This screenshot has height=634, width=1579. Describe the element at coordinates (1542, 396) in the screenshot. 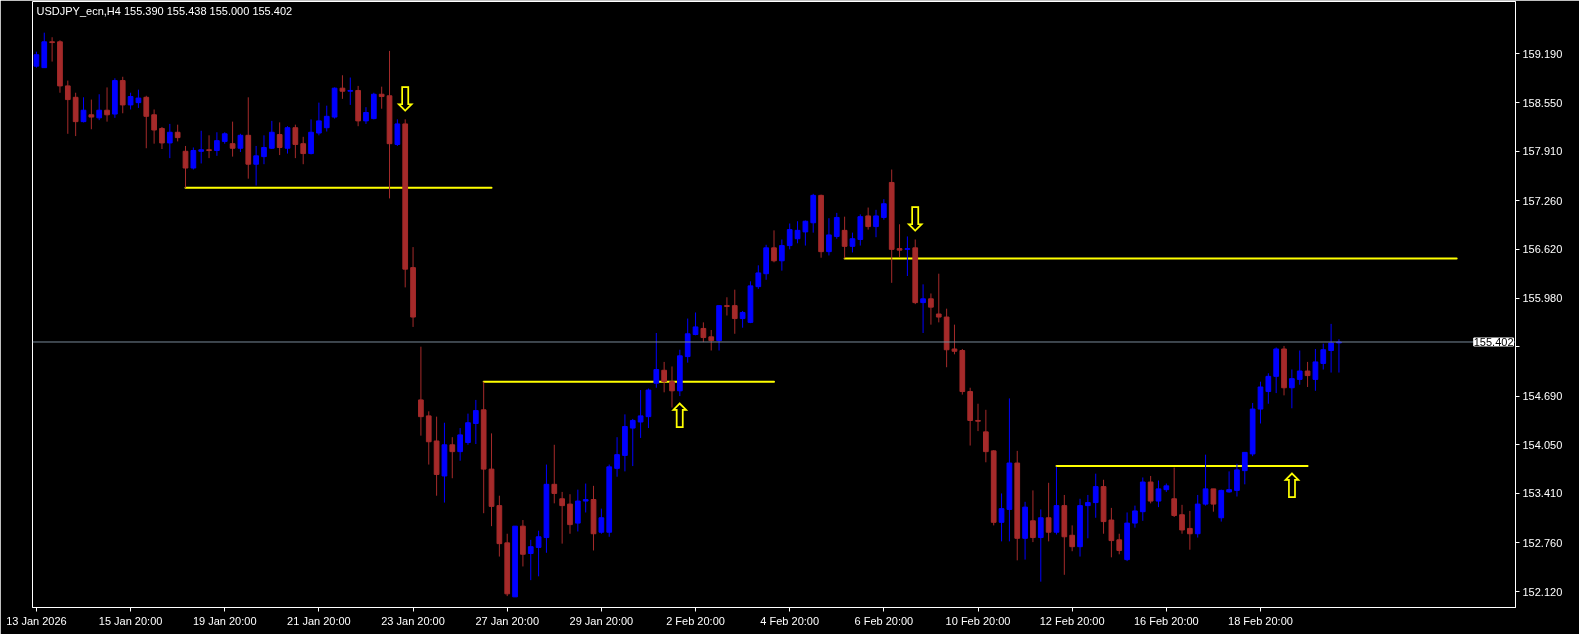

I see `y-tick-label: 154.690` at that location.